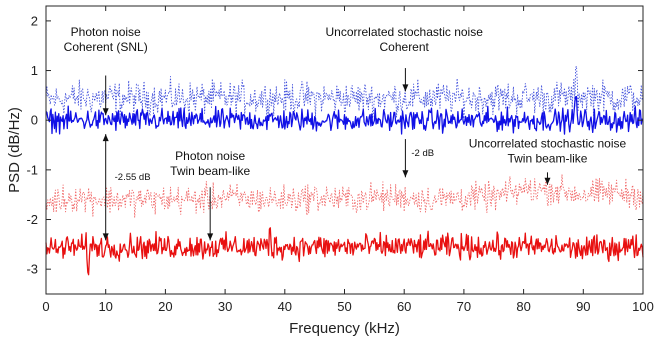 Image resolution: width=656 pixels, height=345 pixels. Describe the element at coordinates (405, 47) in the screenshot. I see `annotation-stochastic-coherent-line-2: Coherent` at that location.